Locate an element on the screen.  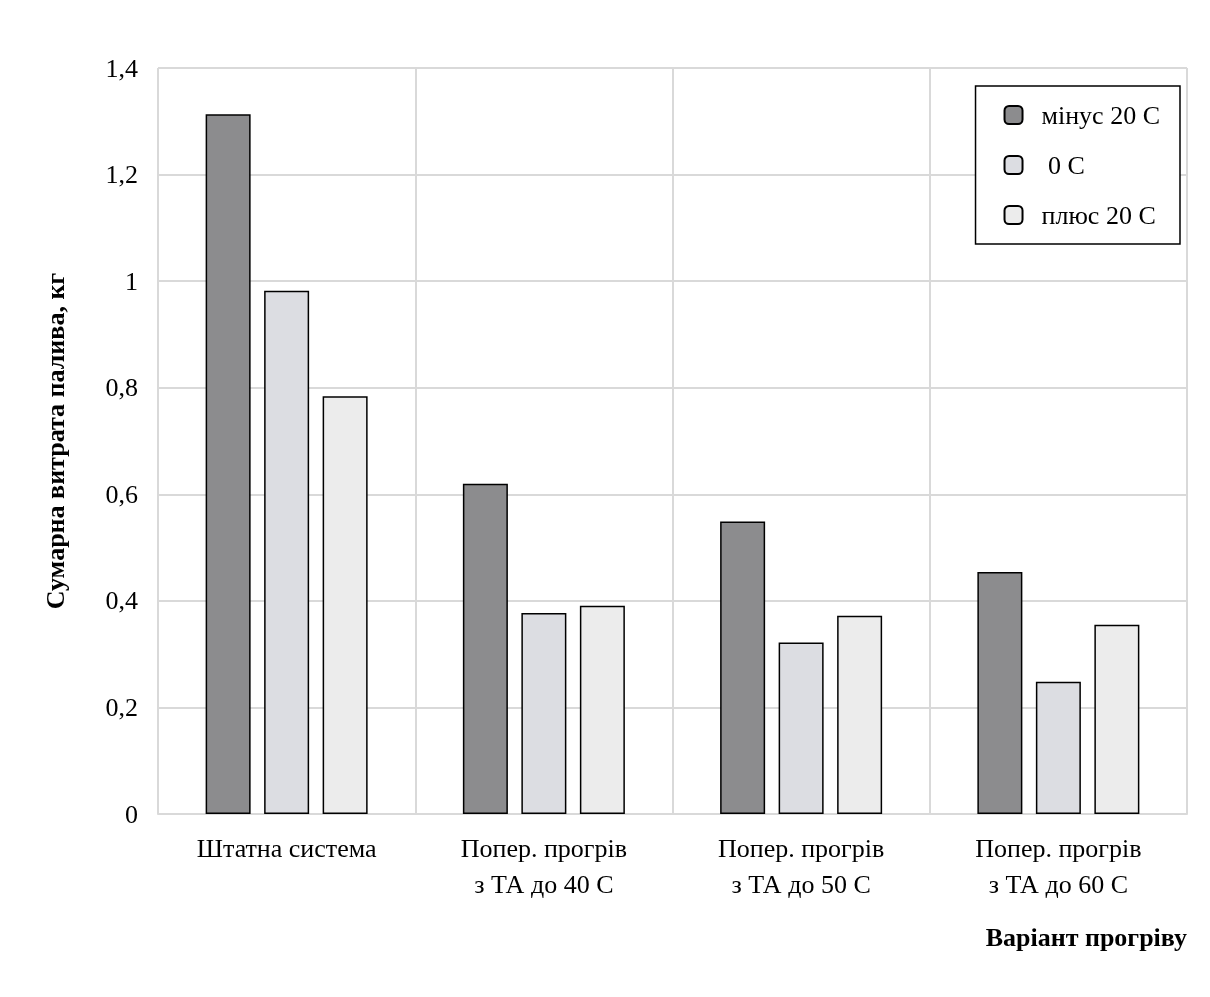
y-tick-label: 0,4 is located at coordinates (121, 601).